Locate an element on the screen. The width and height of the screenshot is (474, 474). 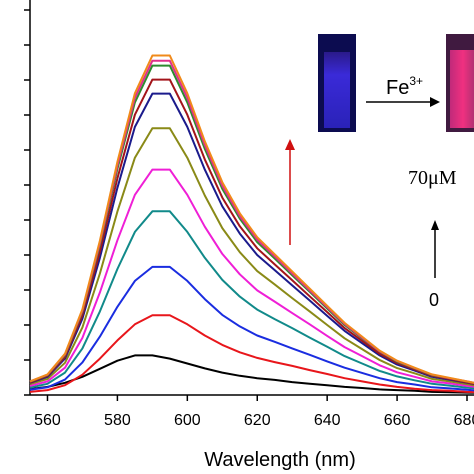
cuvette-before-liquid is located at coordinates (337, 90).